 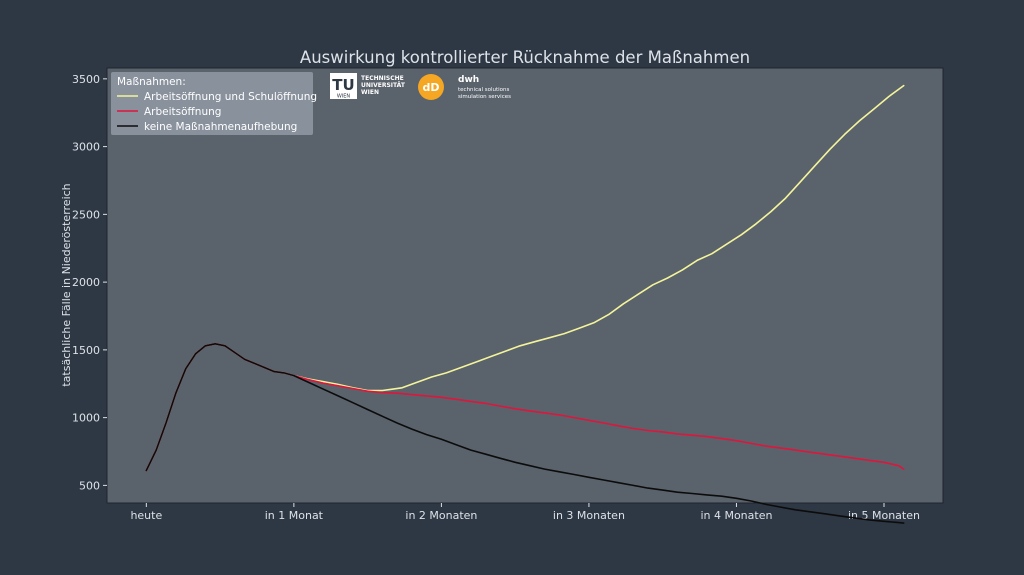 What do you see at coordinates (884, 515) in the screenshot?
I see `x-tick-label: in 5 Monaten` at bounding box center [884, 515].